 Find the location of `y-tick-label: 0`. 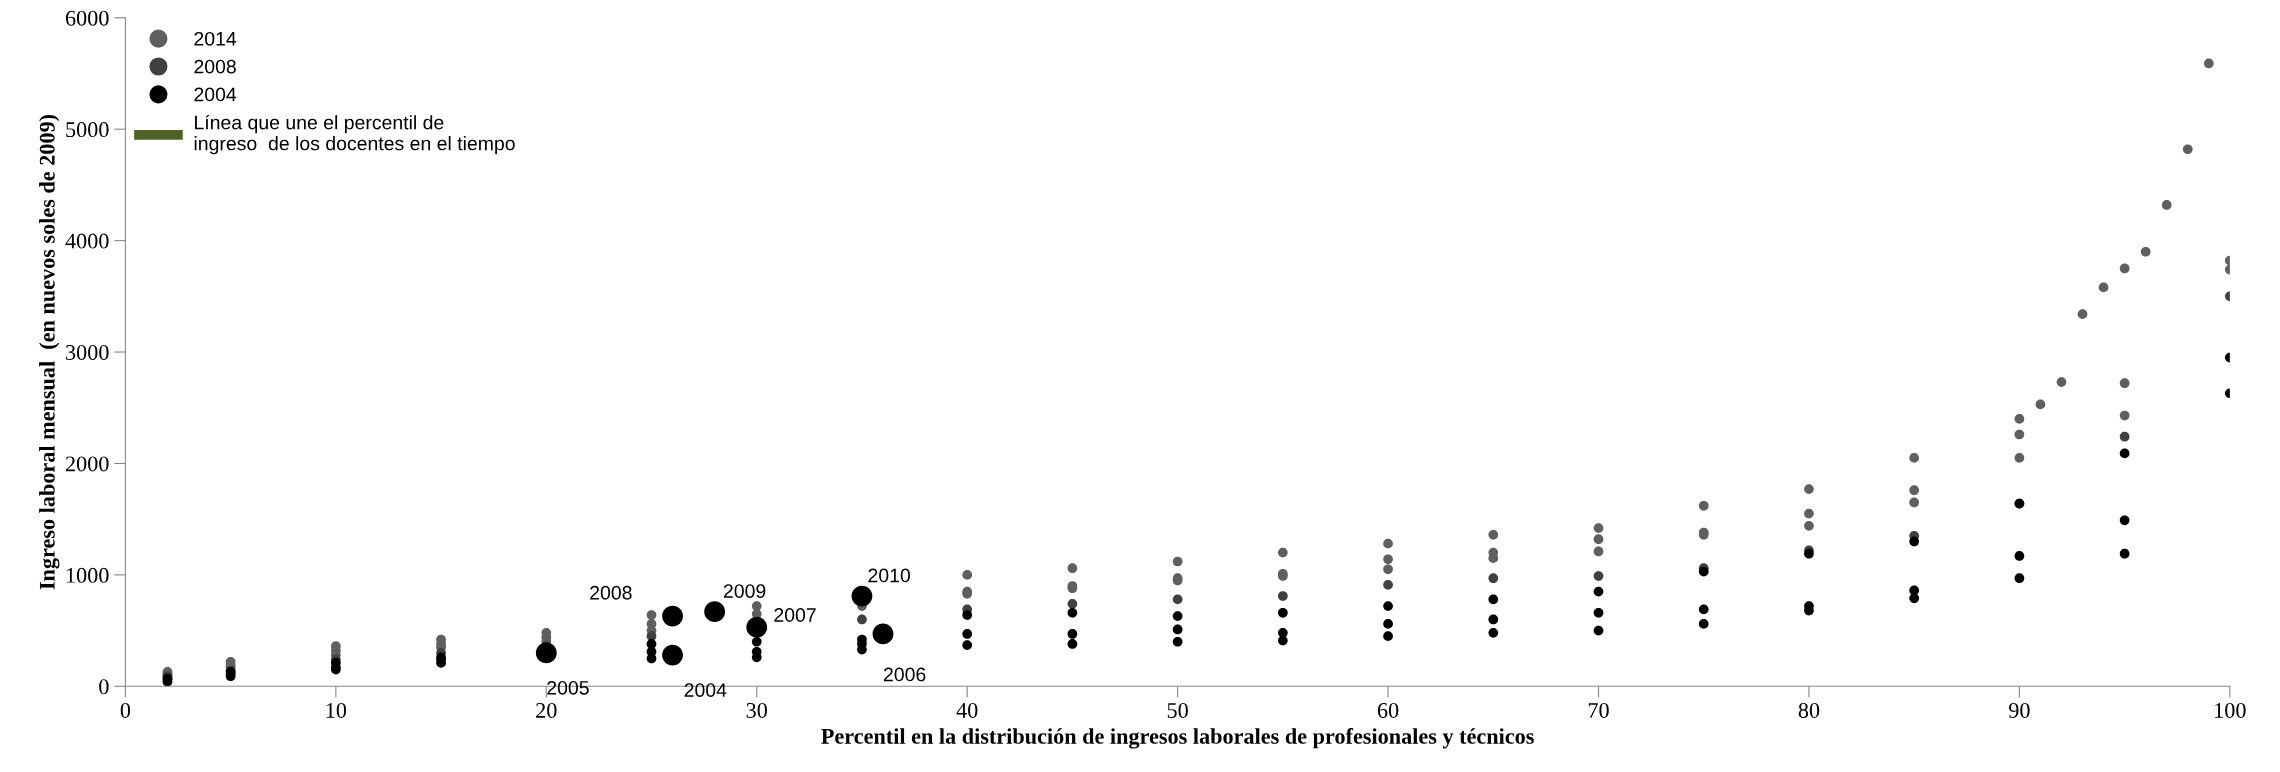

y-tick-label: 0 is located at coordinates (104, 687).